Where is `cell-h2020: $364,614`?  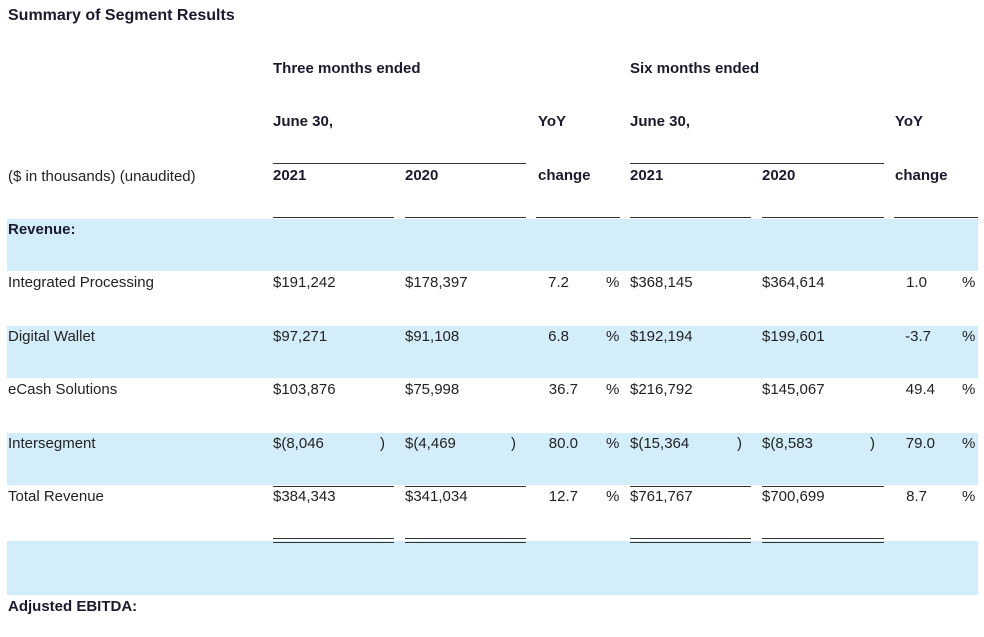
cell-h2020: $364,614 is located at coordinates (793, 282).